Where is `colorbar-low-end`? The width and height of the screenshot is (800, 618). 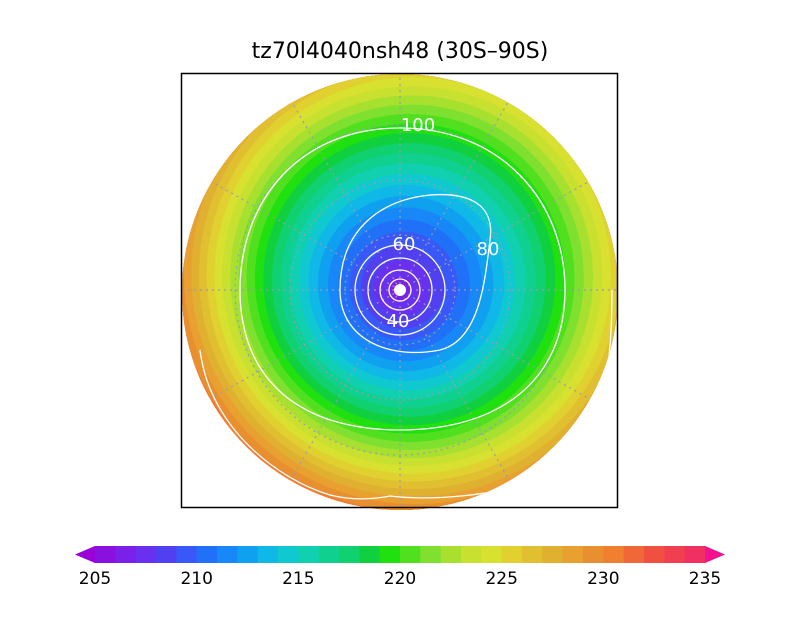
colorbar-low-end is located at coordinates (85, 554).